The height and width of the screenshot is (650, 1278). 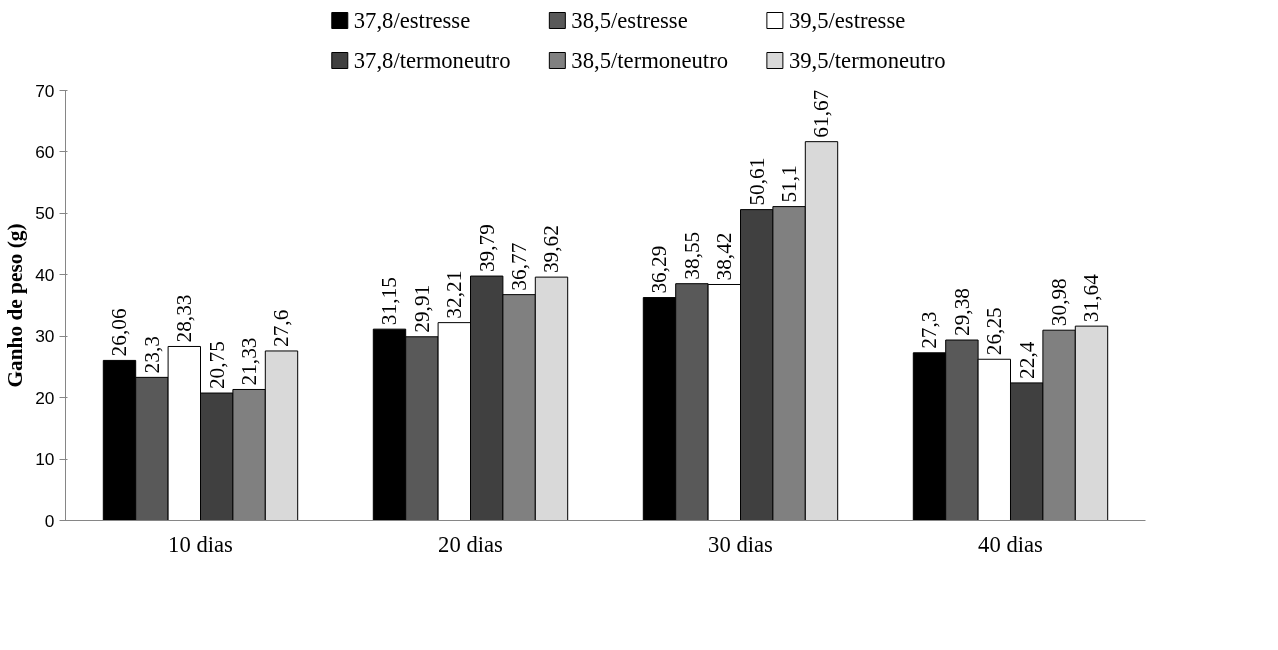 What do you see at coordinates (1026, 360) in the screenshot?
I see `data-label: 22,4` at bounding box center [1026, 360].